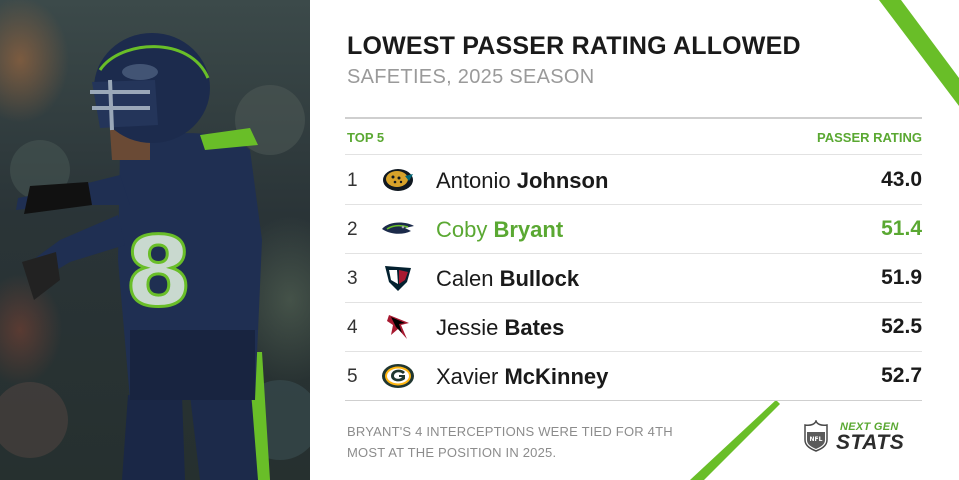 This screenshot has height=480, width=959. Describe the element at coordinates (352, 180) in the screenshot. I see `row-rank: 1` at that location.